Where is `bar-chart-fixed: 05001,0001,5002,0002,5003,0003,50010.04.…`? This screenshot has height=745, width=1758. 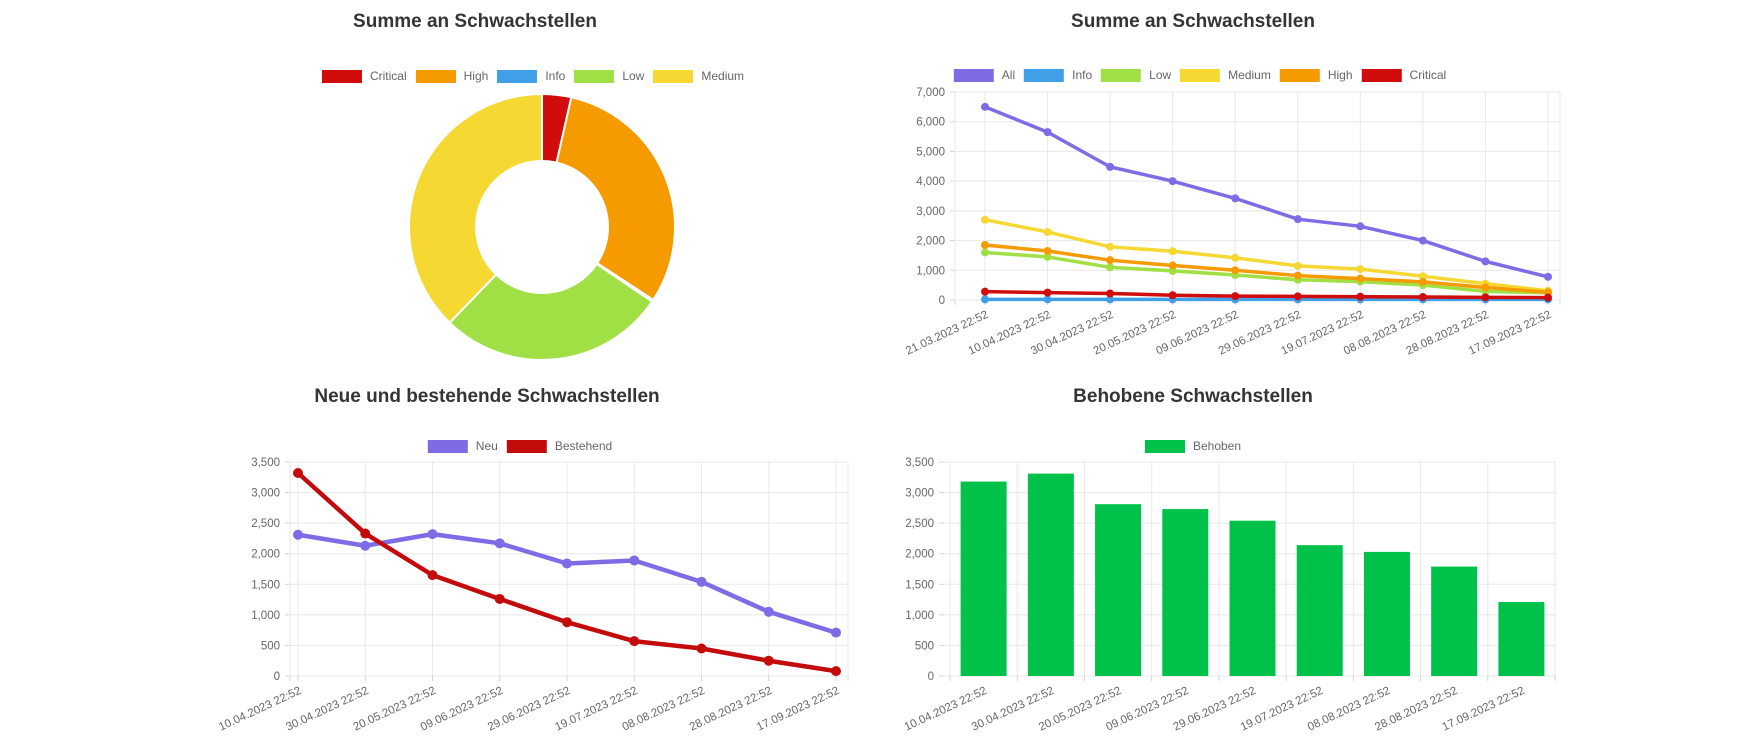 bar-chart-fixed: 05001,0001,5002,0002,5003,0003,50010.04.… is located at coordinates (1229, 595).